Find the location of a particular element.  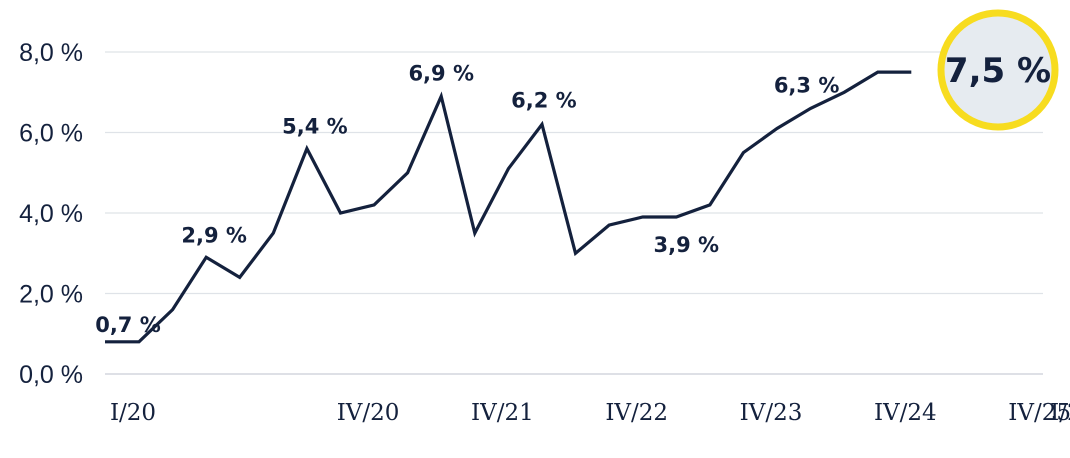

highlight-label: 7,5 % is located at coordinates (998, 71).